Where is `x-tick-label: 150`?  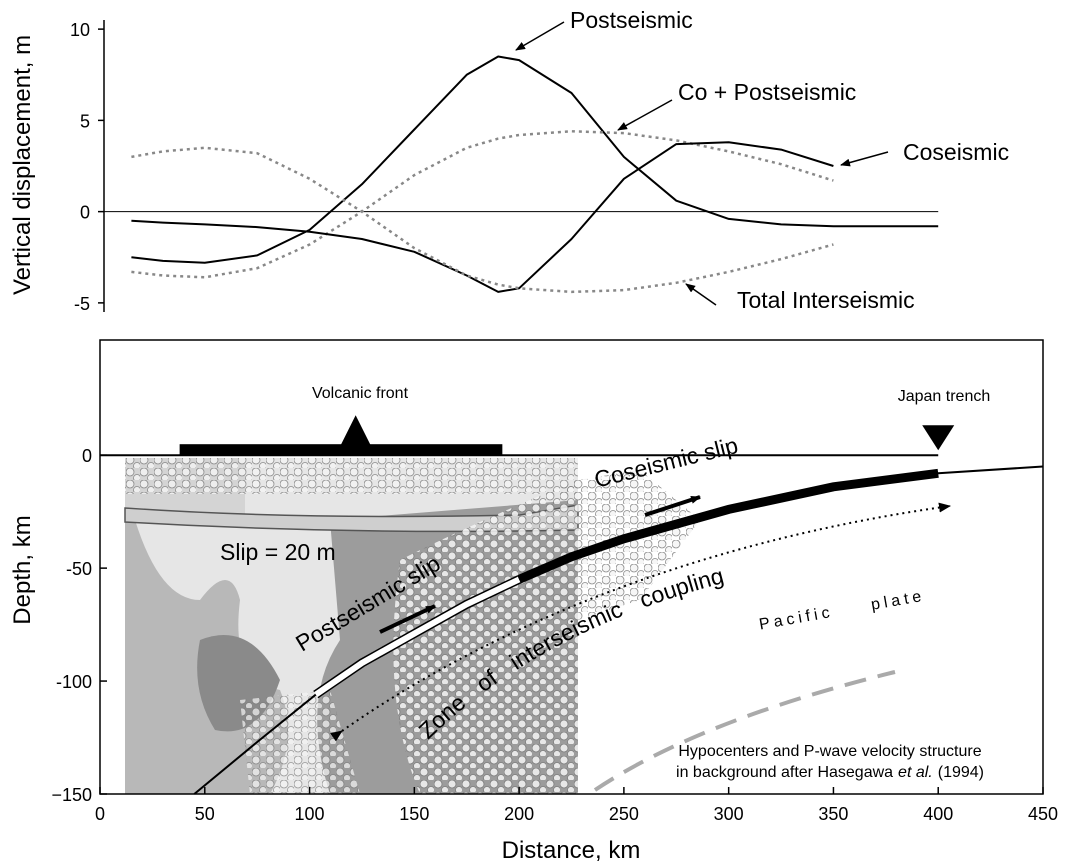
x-tick-label: 150 is located at coordinates (414, 814).